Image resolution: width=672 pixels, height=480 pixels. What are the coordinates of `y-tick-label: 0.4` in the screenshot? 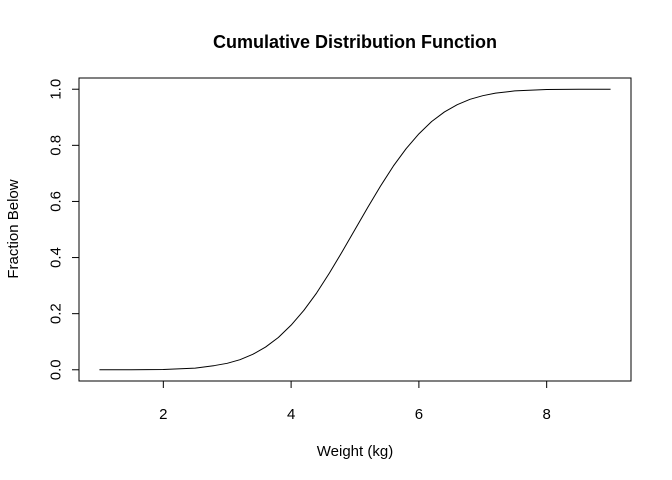 It's located at (56, 257).